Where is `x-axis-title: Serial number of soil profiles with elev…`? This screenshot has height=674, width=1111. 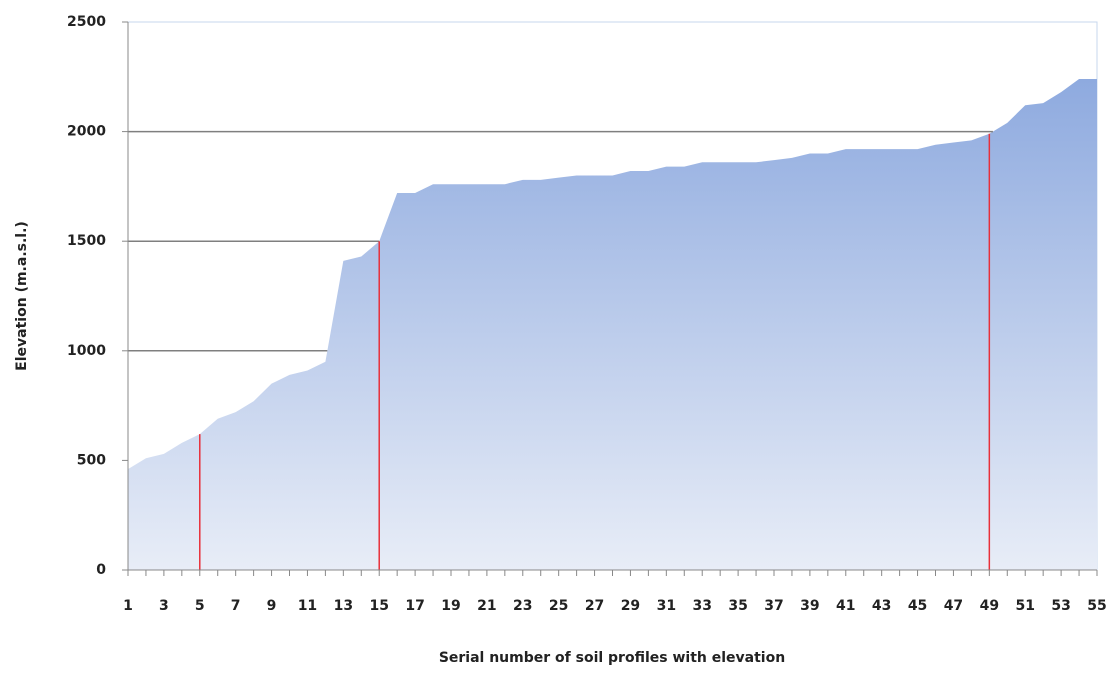 x-axis-title: Serial number of soil profiles with elev… is located at coordinates (612, 658).